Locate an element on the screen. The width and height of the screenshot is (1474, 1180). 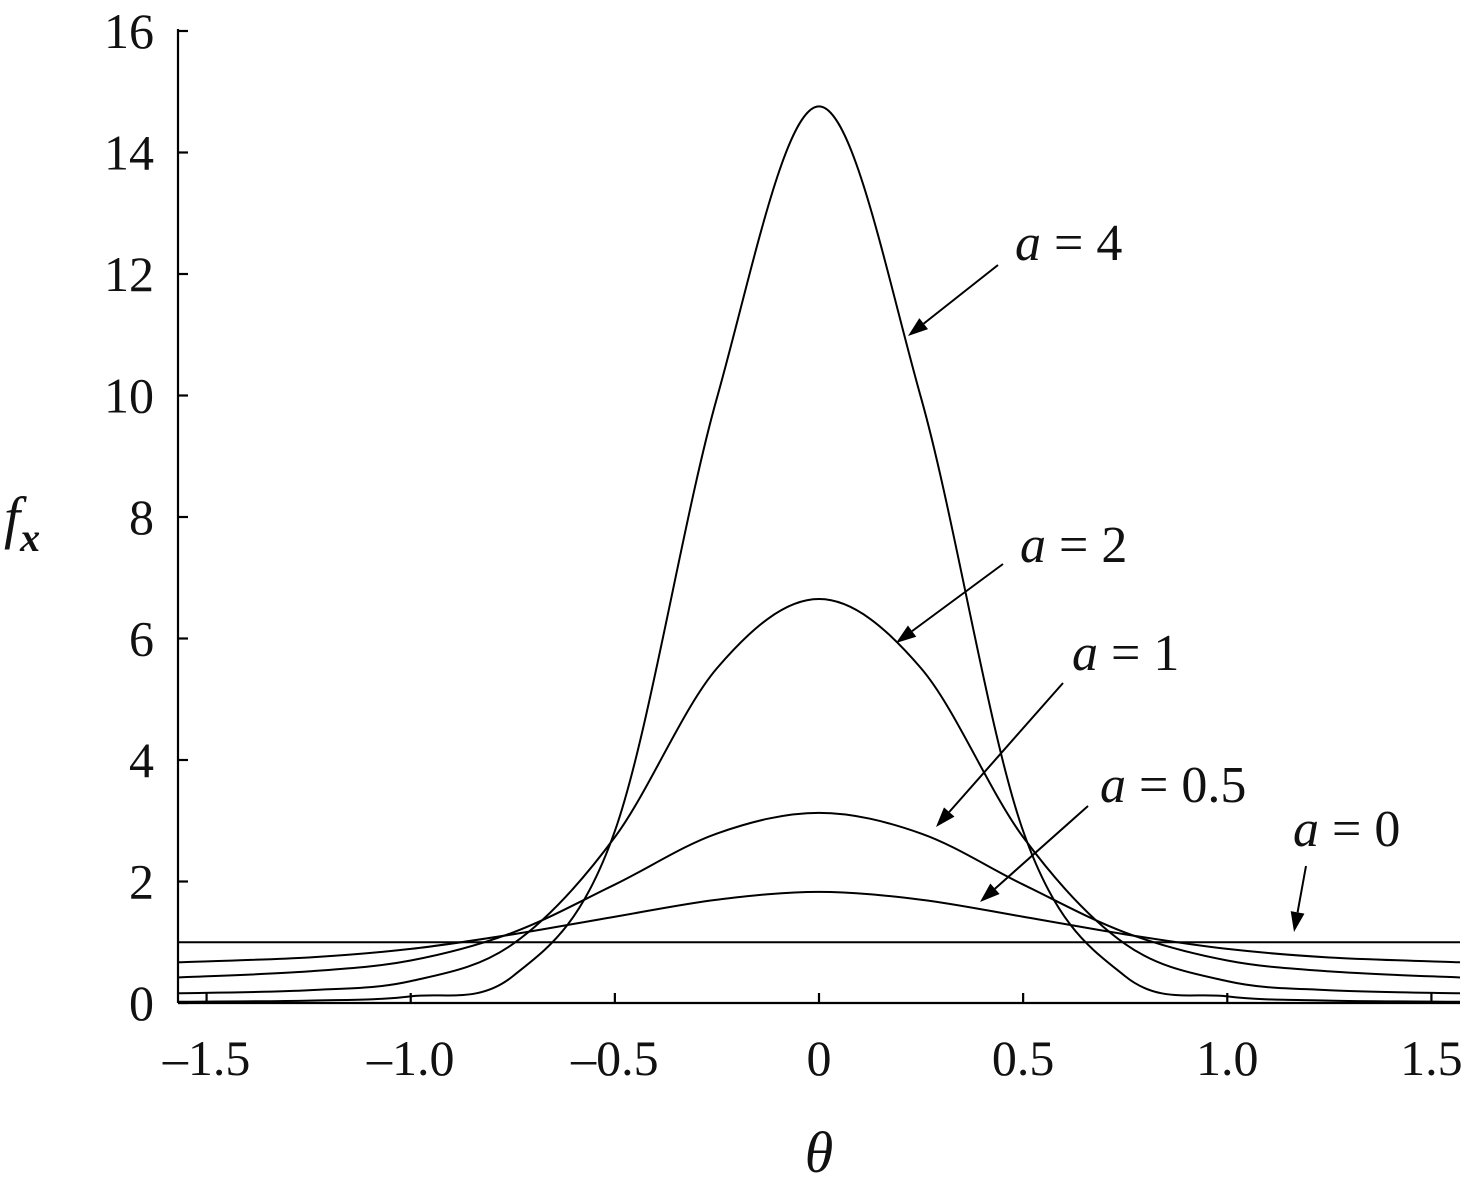
curve-label-a4: a = 4 is located at coordinates (1068, 243).